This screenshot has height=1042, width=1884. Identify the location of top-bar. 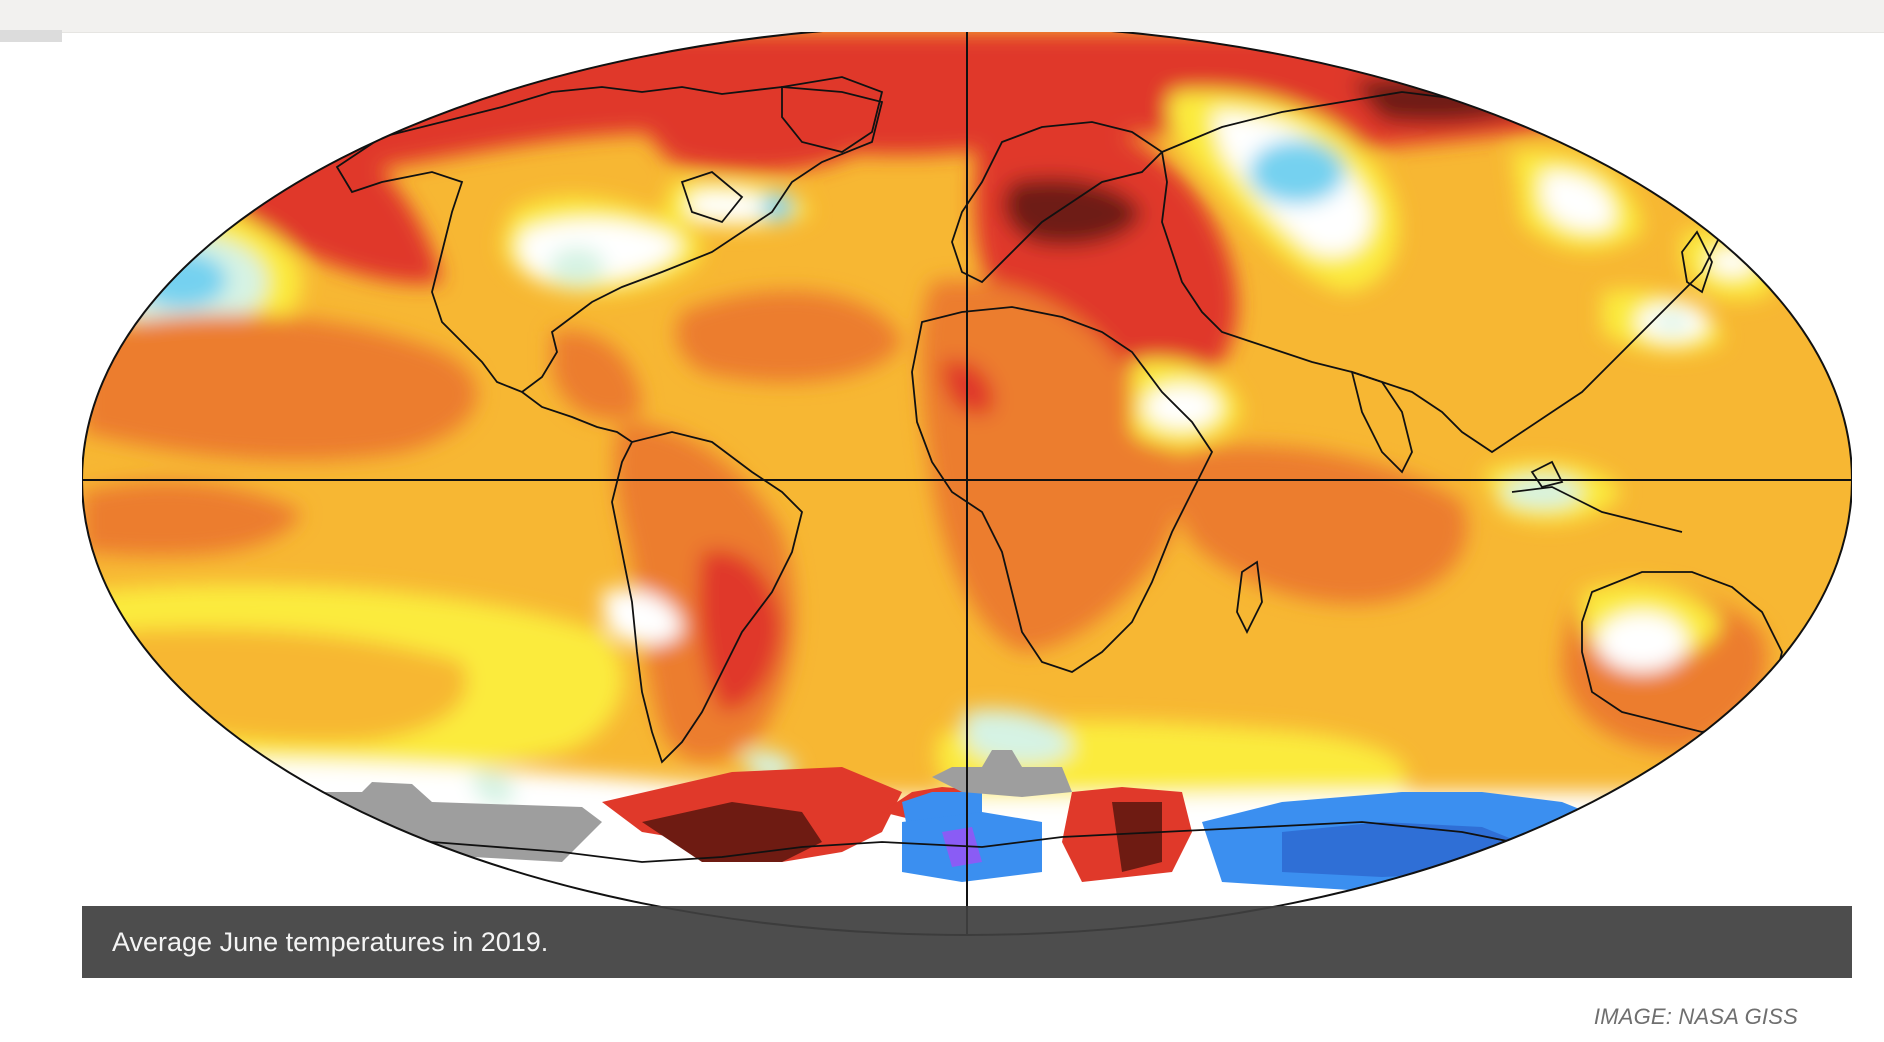
(942, 16).